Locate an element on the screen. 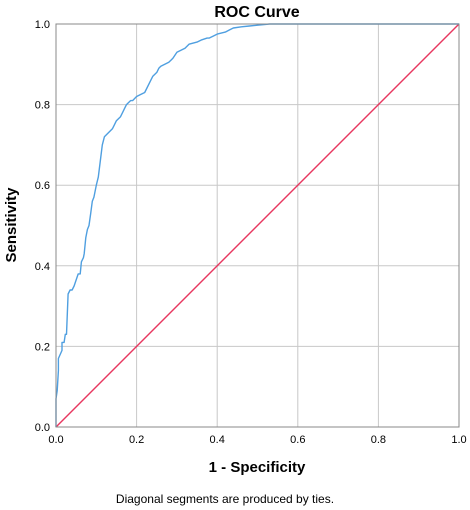 The image size is (470, 510). y-tick-label: 0.8 is located at coordinates (42, 106).